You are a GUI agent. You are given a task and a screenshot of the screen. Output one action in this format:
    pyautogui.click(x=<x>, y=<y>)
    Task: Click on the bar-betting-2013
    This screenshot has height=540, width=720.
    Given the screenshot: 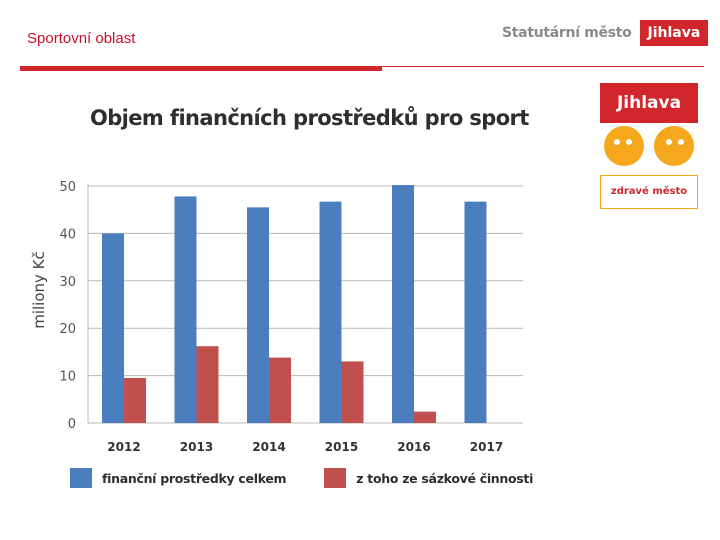 What is the action you would take?
    pyautogui.click(x=207, y=384)
    